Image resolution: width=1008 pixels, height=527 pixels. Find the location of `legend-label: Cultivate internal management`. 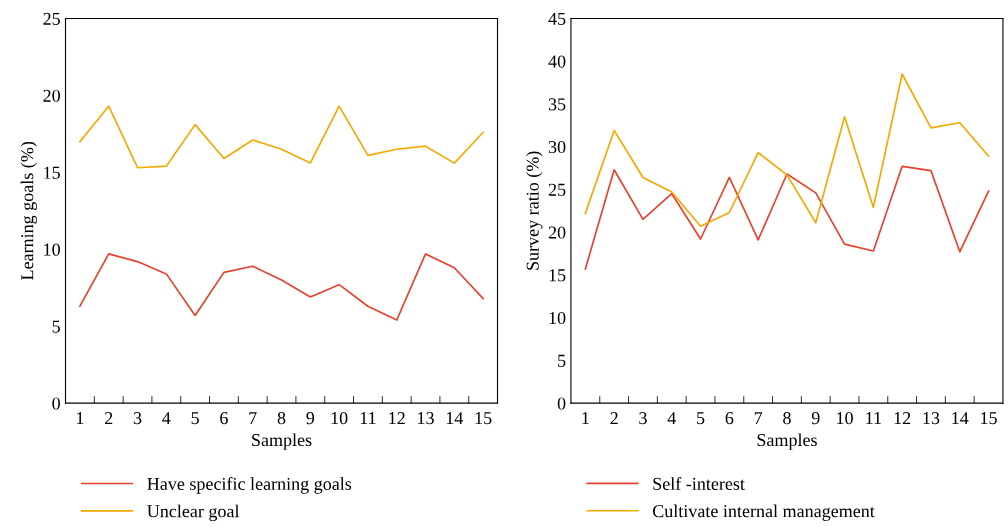

legend-label: Cultivate internal management is located at coordinates (763, 512).